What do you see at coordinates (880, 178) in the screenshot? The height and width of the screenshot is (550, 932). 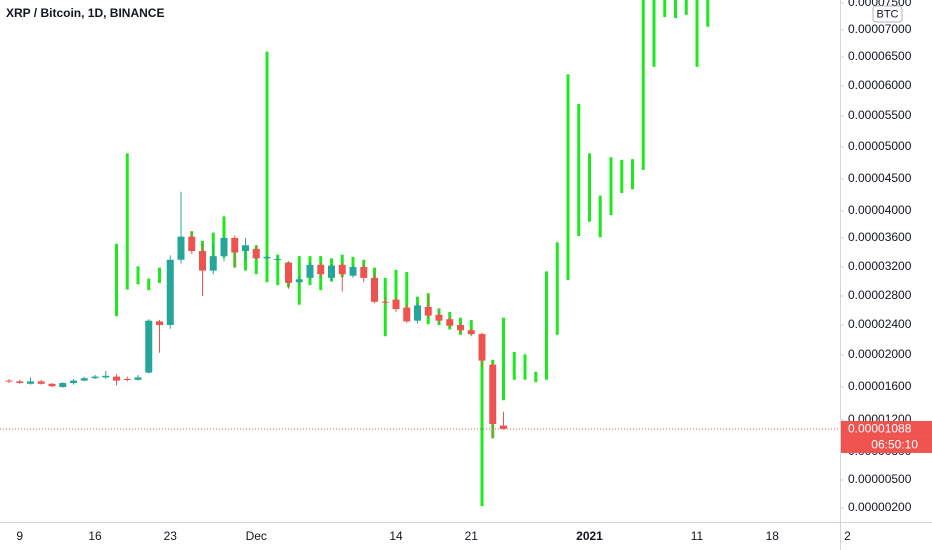 I see `y-tick-label: 0.00004500` at bounding box center [880, 178].